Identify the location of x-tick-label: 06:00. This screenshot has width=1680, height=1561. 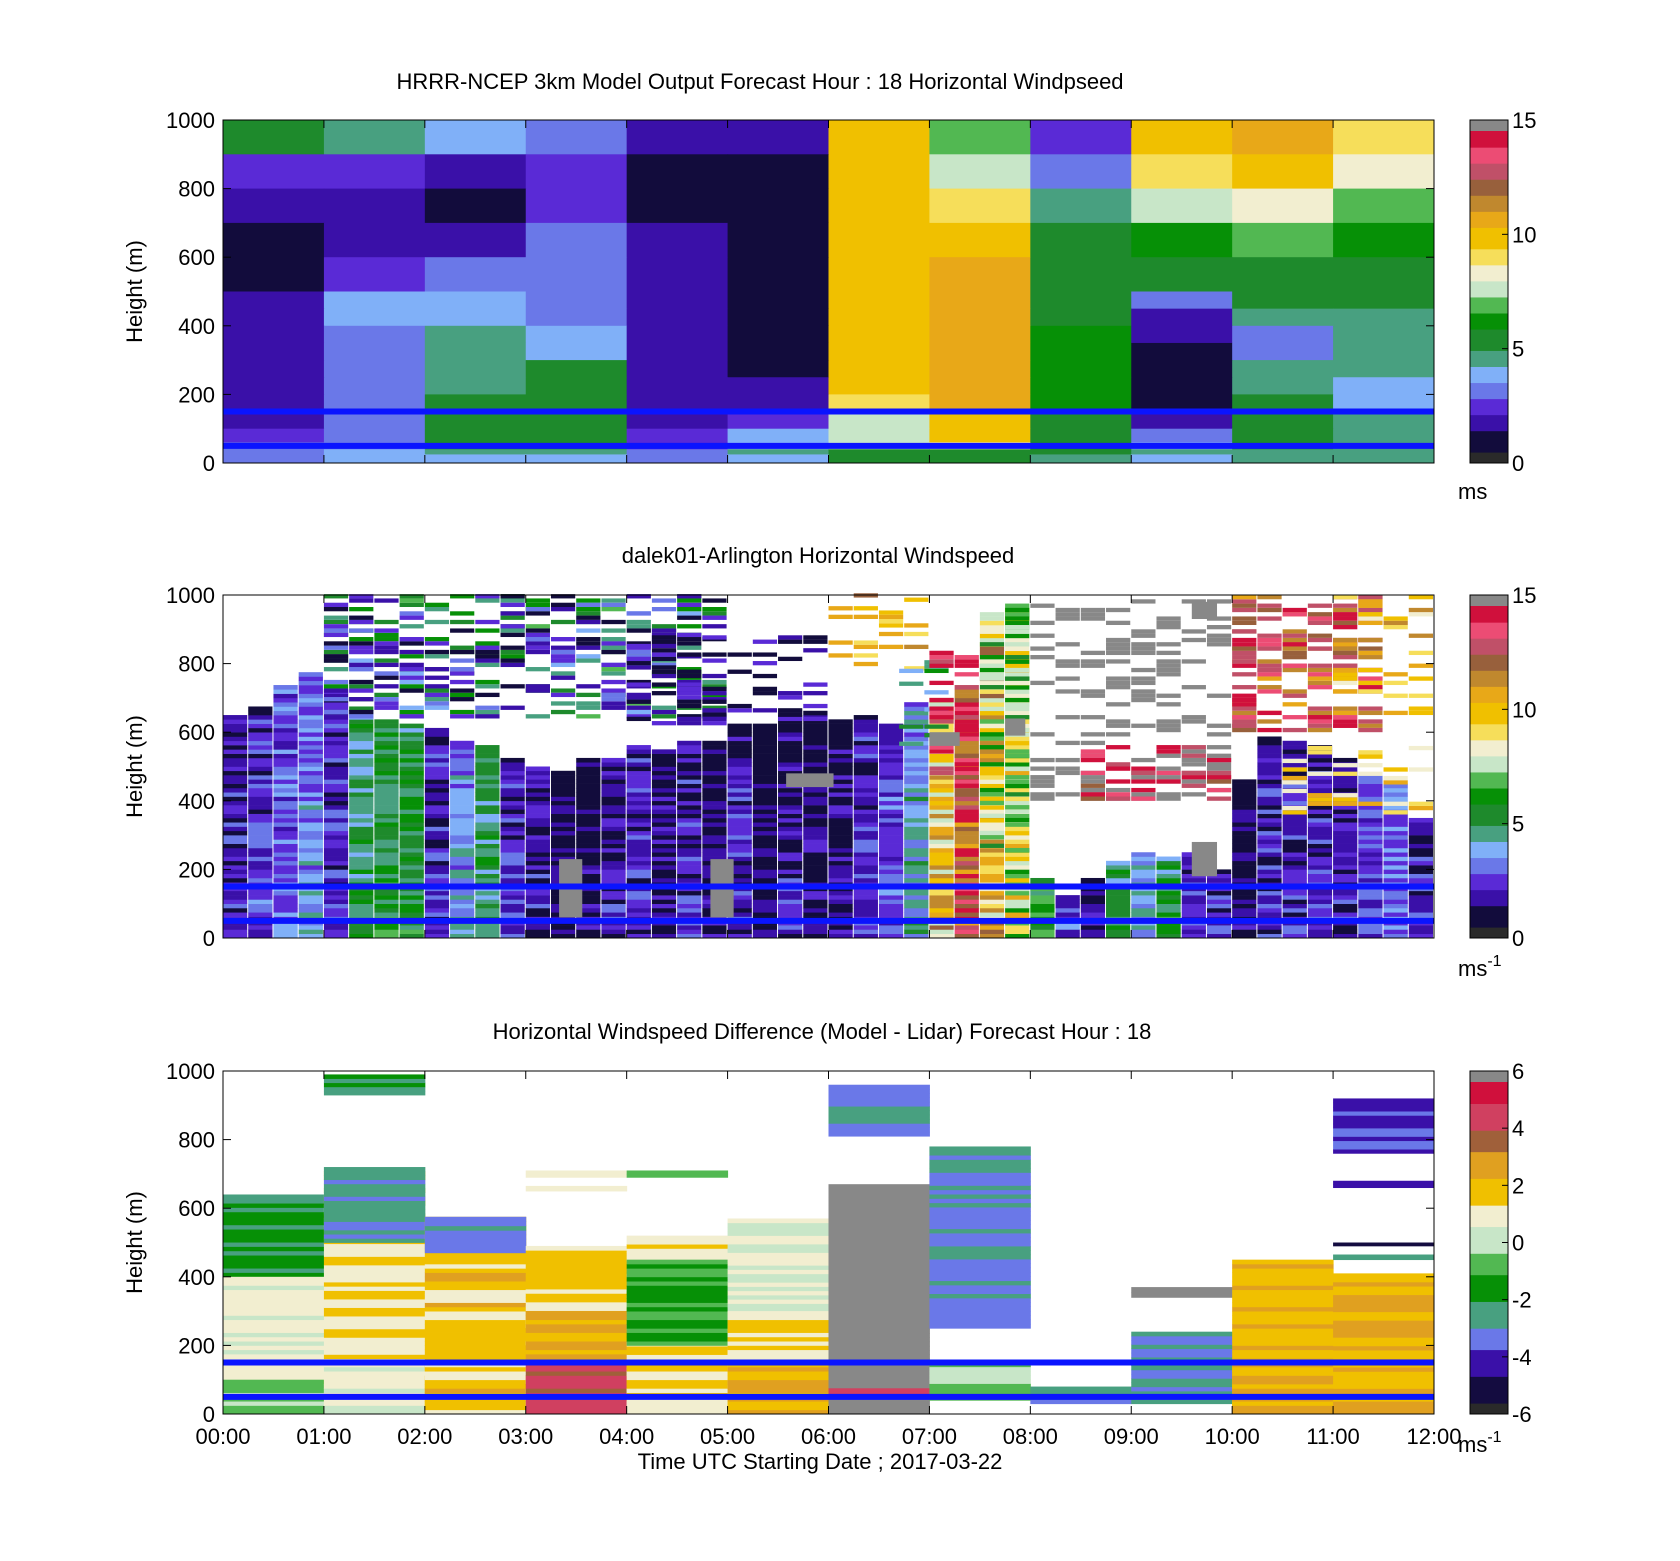
(828, 1436).